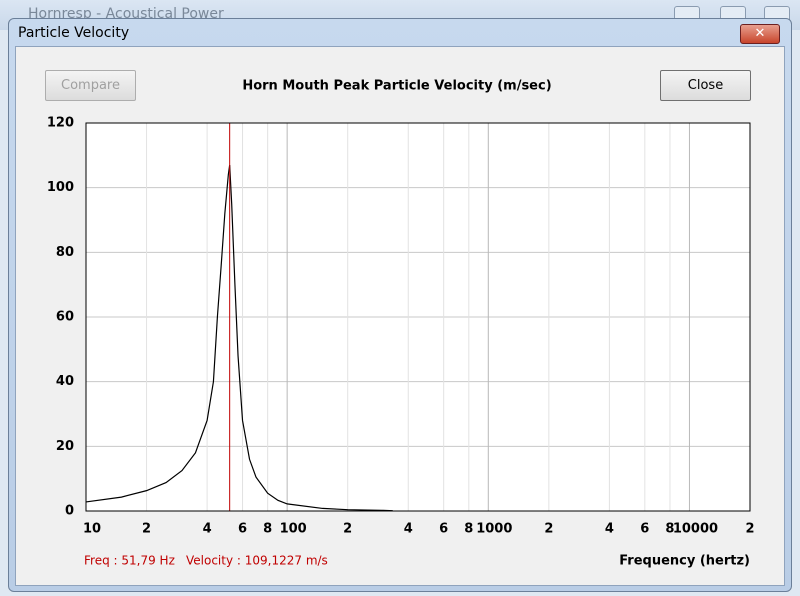  What do you see at coordinates (74, 33) in the screenshot?
I see `dialog-title: Particle Velocity` at bounding box center [74, 33].